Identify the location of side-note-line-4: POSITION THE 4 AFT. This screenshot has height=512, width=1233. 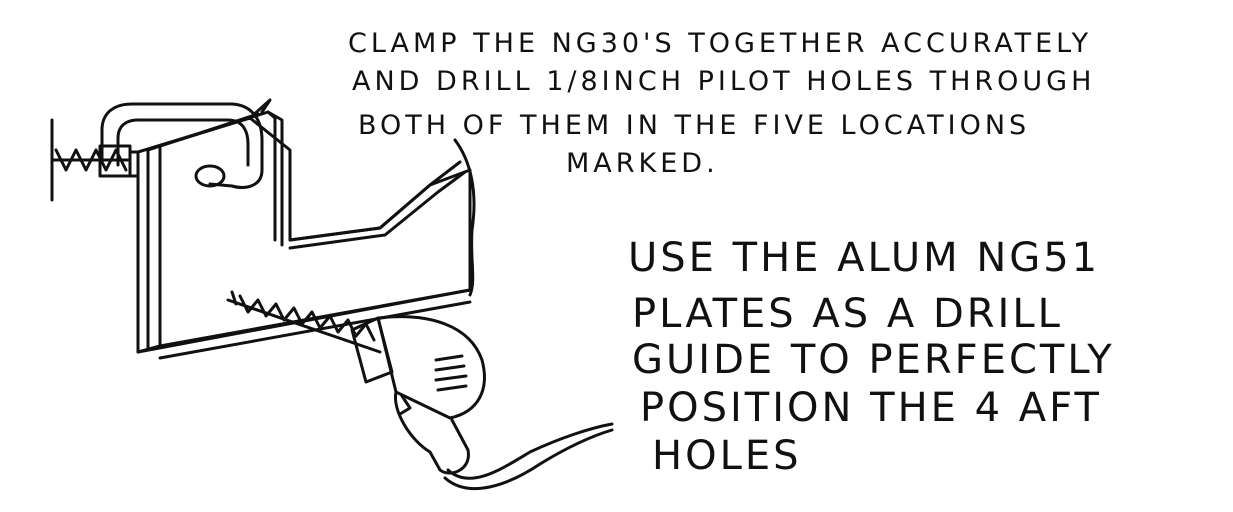
(871, 408).